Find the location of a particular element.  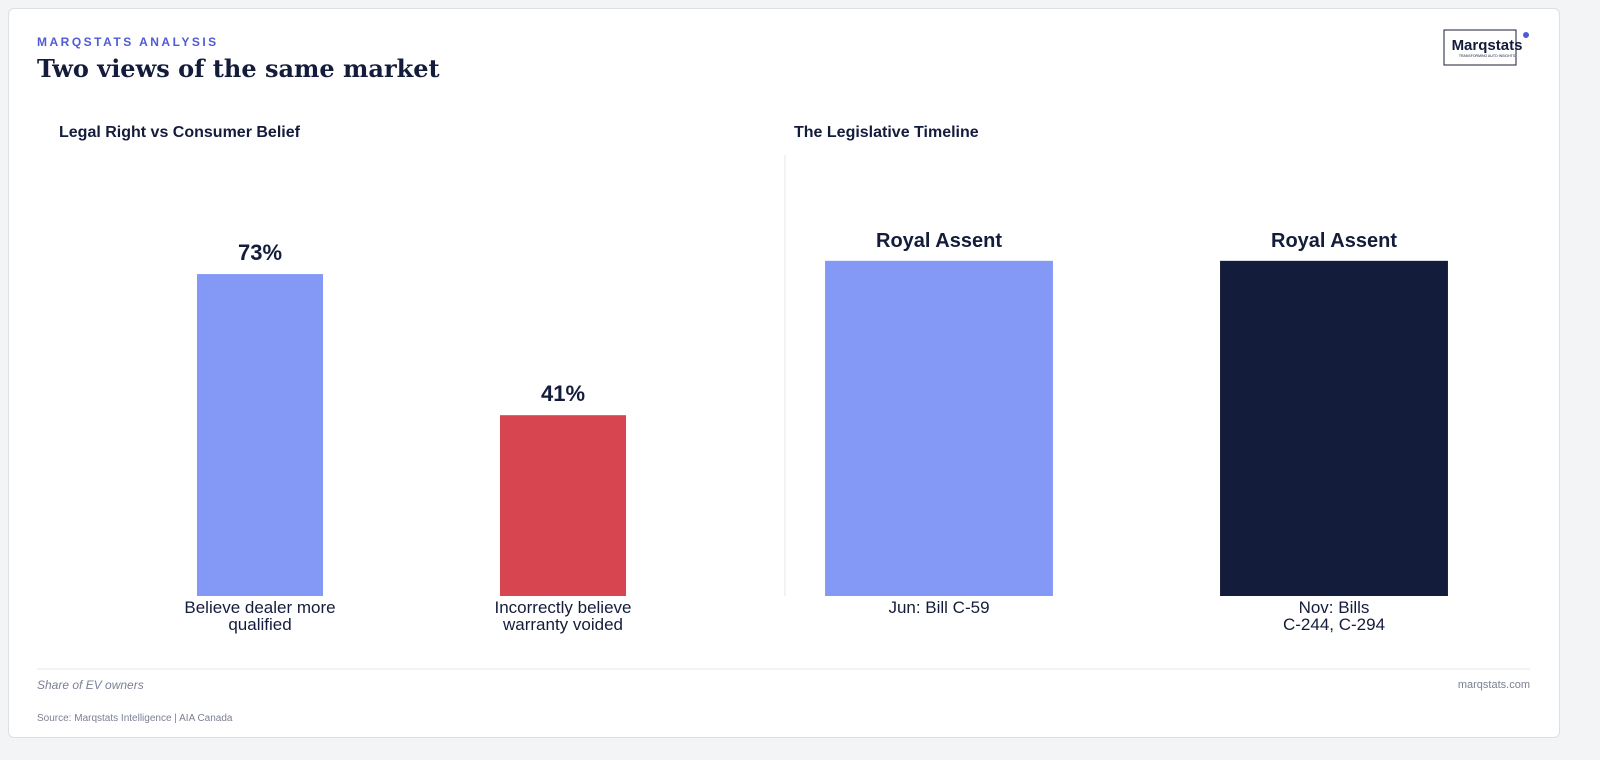

logo-frame is located at coordinates (1480, 47).